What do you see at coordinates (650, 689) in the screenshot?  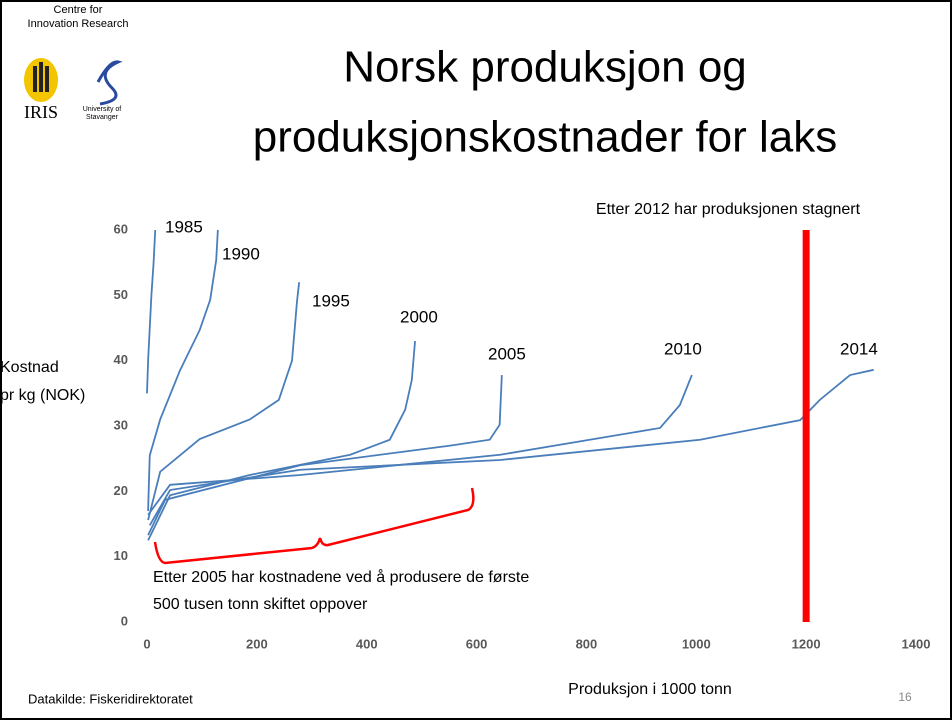 I see `x-axis-label: Produksjon i 1000 tonn` at bounding box center [650, 689].